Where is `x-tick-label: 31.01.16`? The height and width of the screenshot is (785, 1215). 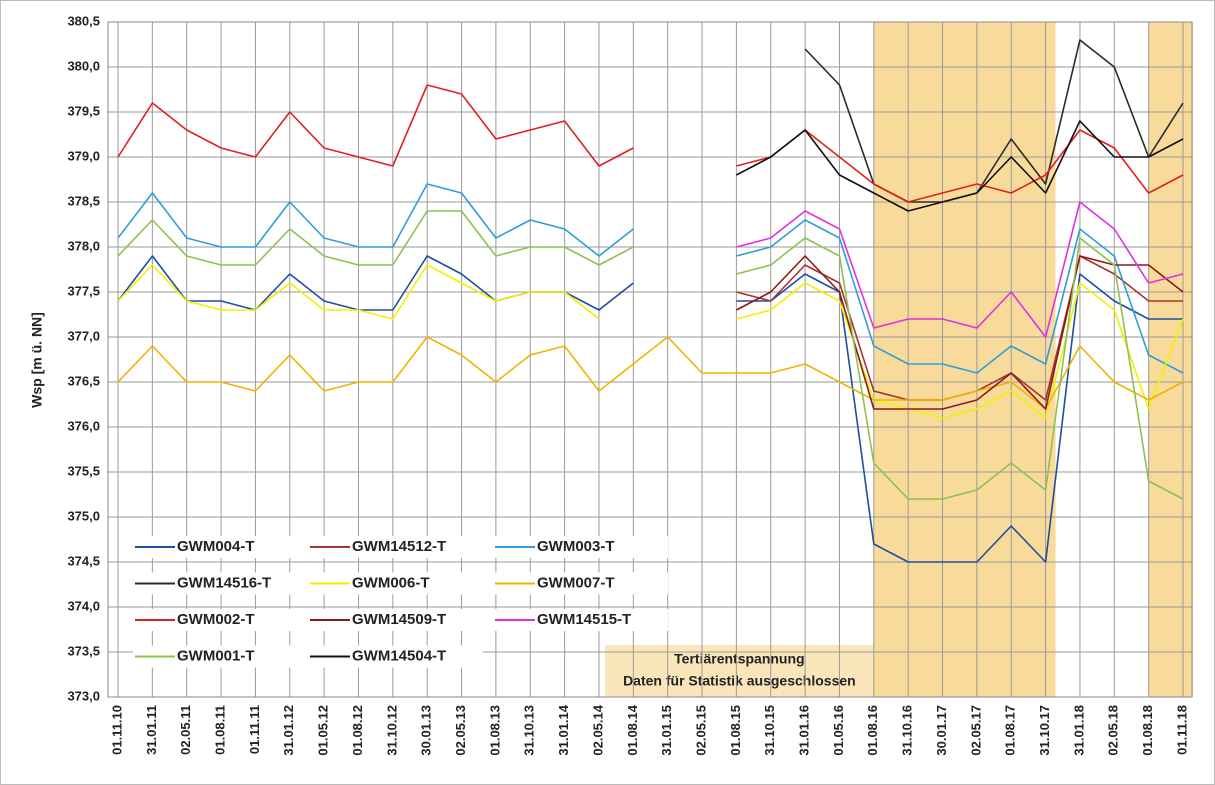 x-tick-label: 31.01.16 is located at coordinates (804, 730).